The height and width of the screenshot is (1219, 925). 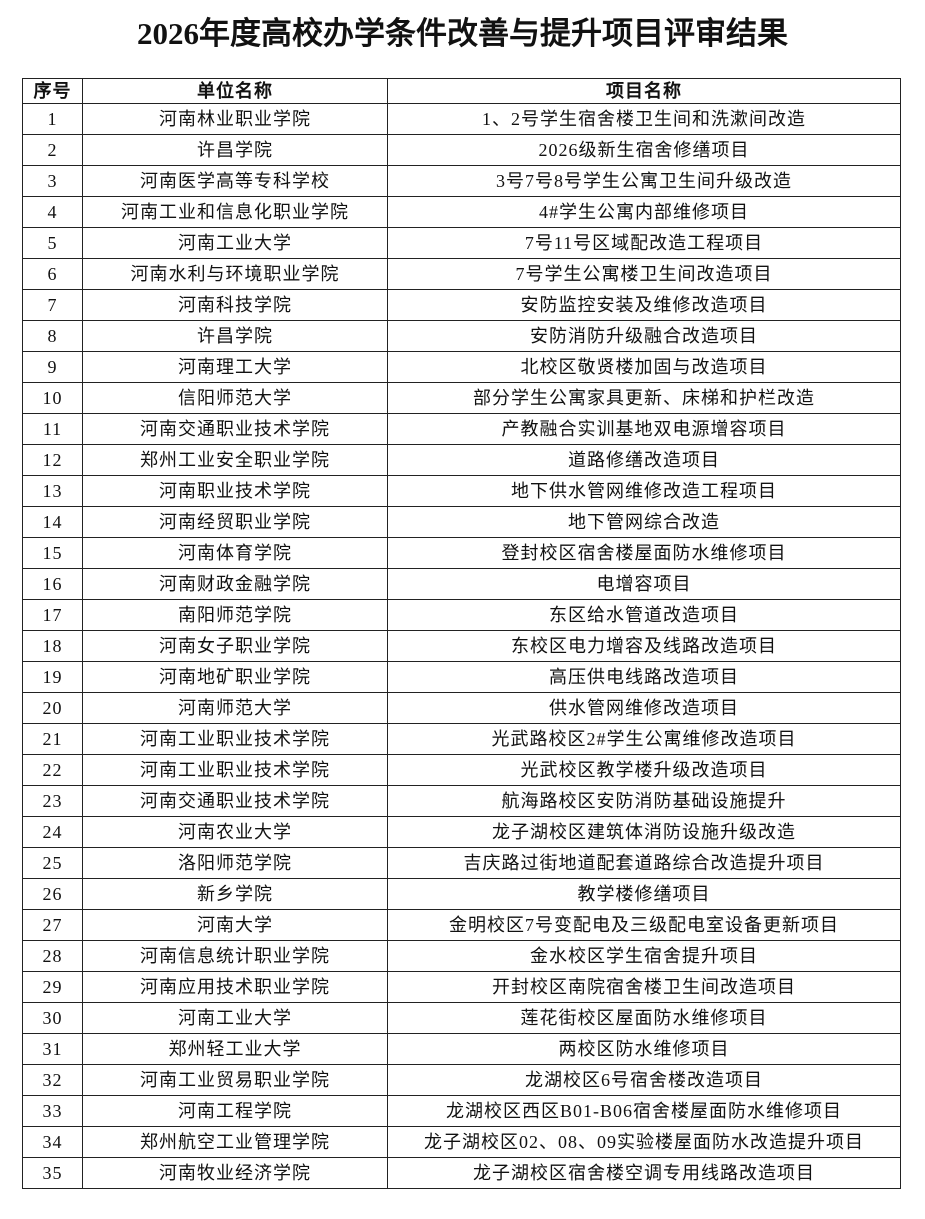 I want to click on cell-index: 34, so click(x=52, y=1142).